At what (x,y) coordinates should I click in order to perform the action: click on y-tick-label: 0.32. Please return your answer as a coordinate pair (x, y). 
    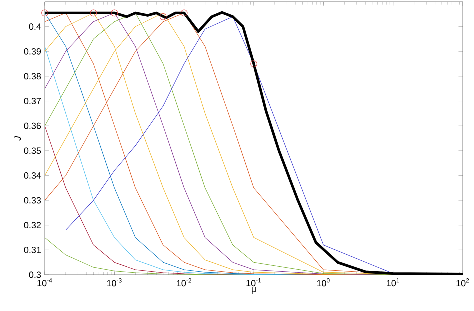
    Looking at the image, I should click on (33, 225).